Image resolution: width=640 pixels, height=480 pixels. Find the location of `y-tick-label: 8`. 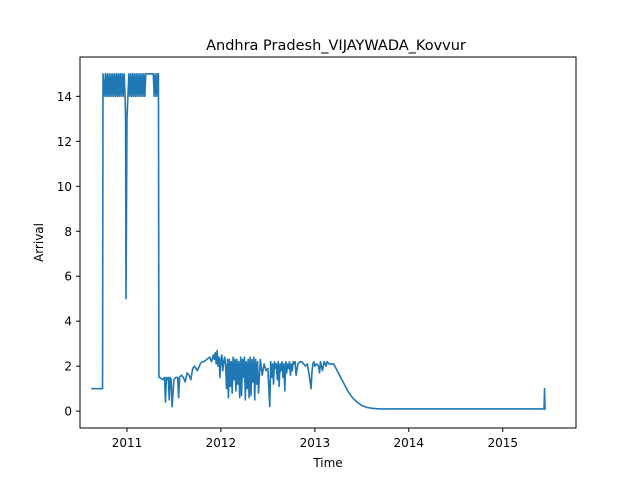

y-tick-label: 8 is located at coordinates (68, 232).